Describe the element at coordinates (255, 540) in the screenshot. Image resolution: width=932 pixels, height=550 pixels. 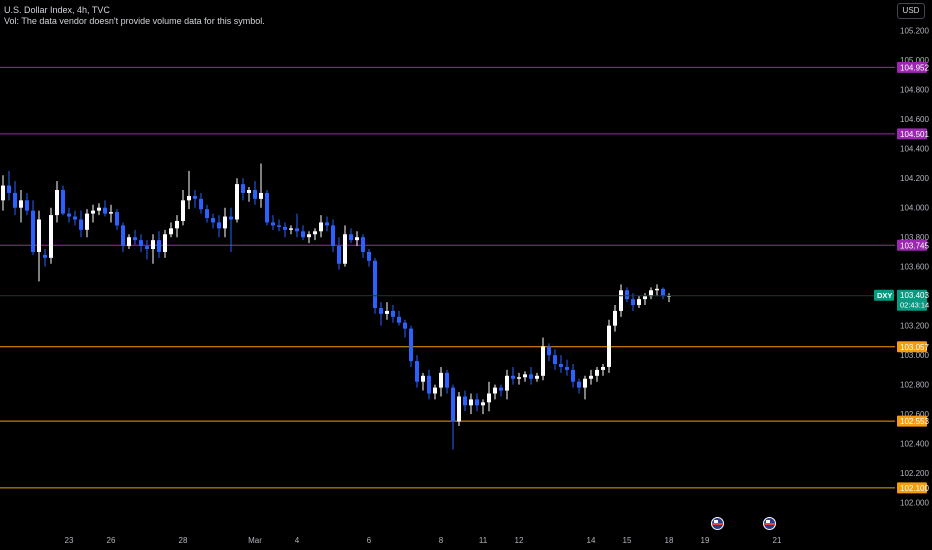
I see `x-tick-label: Mar` at that location.